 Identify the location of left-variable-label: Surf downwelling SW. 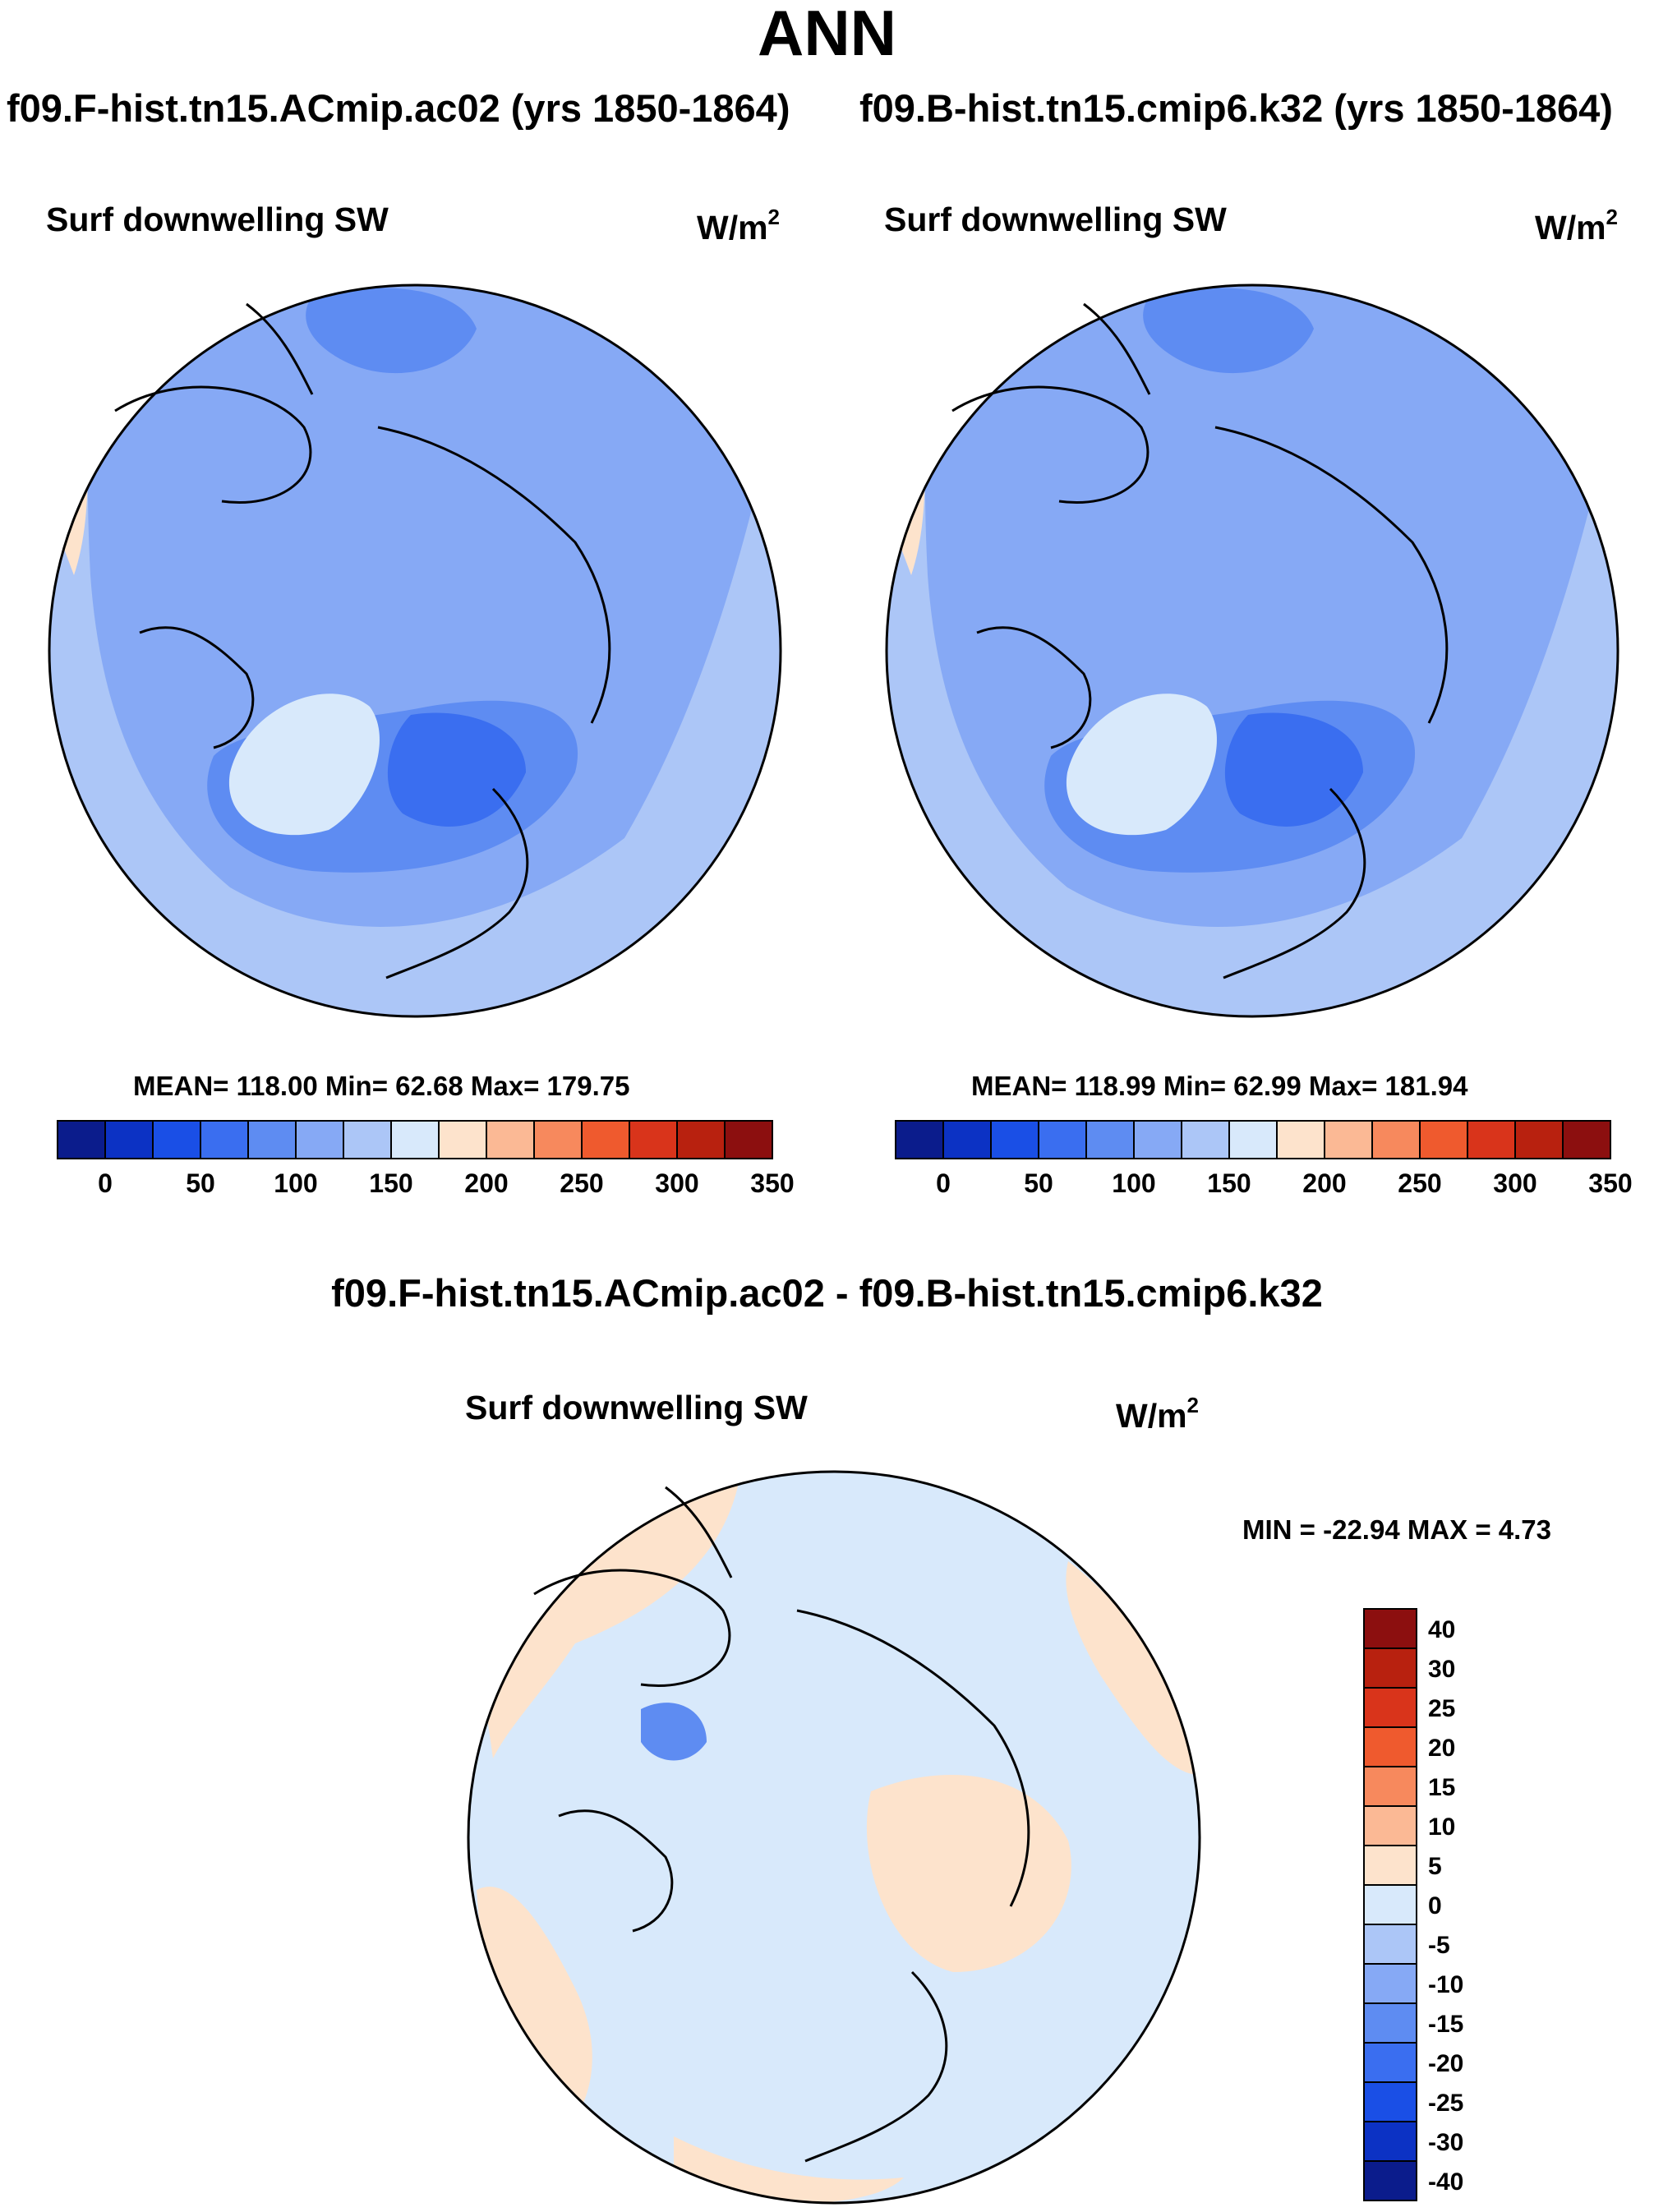
(217, 219).